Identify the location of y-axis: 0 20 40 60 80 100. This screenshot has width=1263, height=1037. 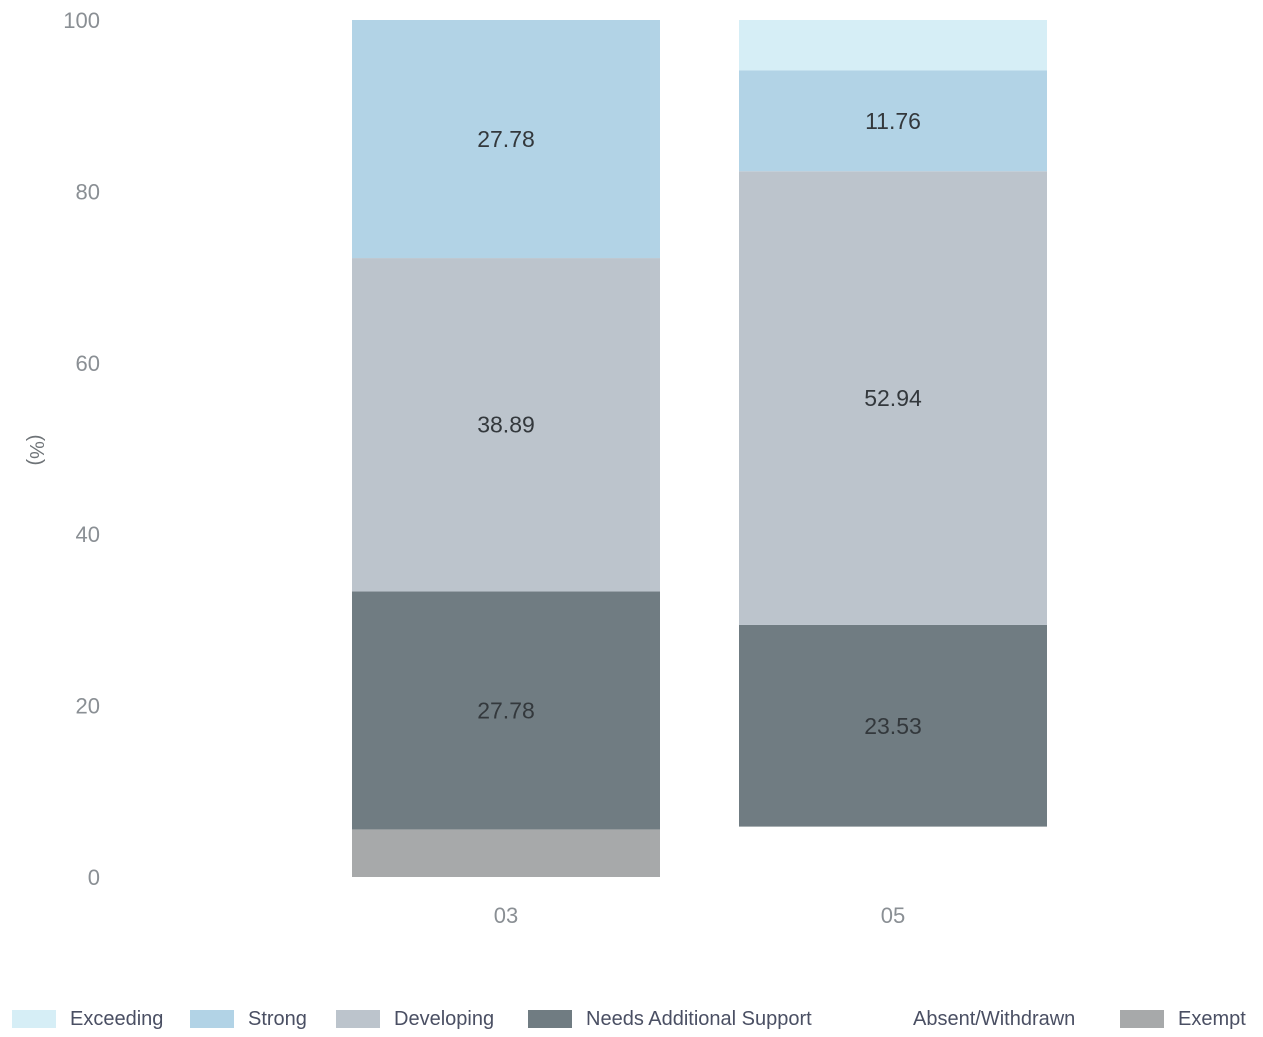
(81, 449).